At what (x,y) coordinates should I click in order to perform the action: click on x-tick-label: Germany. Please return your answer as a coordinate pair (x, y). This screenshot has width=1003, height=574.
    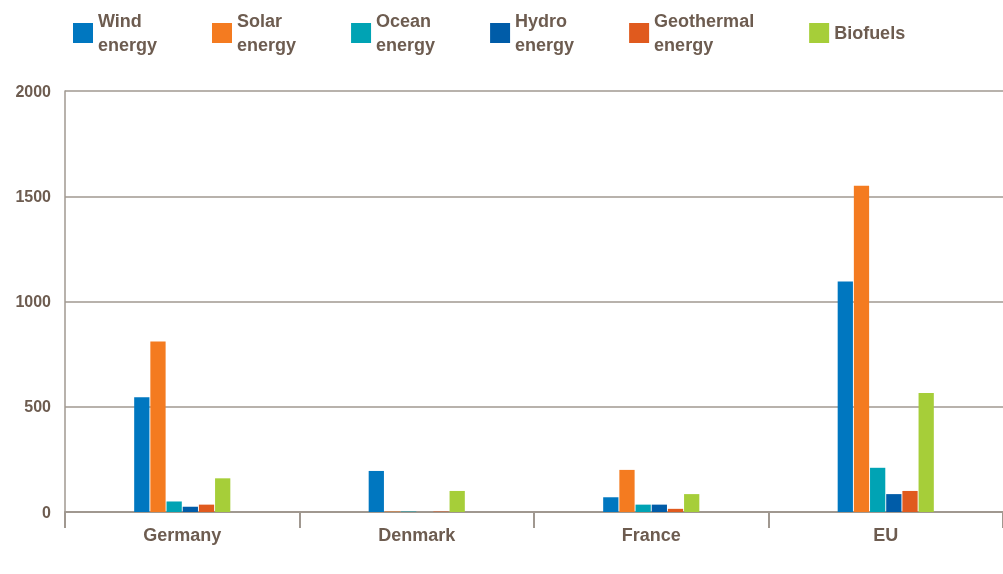
    Looking at the image, I should click on (182, 535).